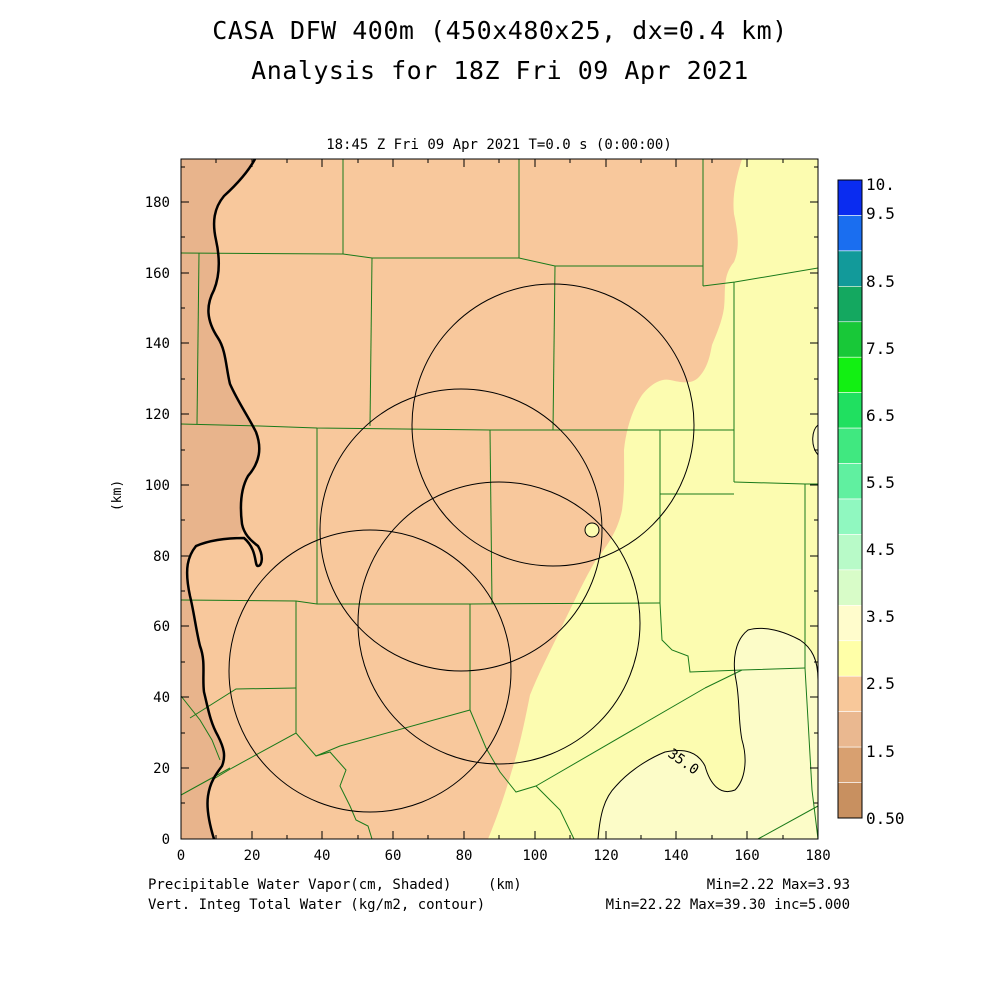  Describe the element at coordinates (778, 885) in the screenshot. I see `footer-shaded-range: Min=2.22 Max=3.93` at that location.